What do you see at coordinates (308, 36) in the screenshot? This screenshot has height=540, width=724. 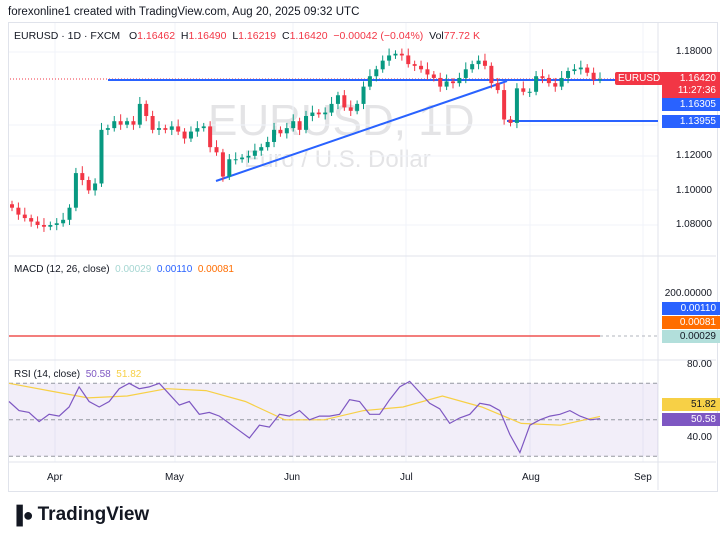 I see `close-value: 1.16420` at bounding box center [308, 36].